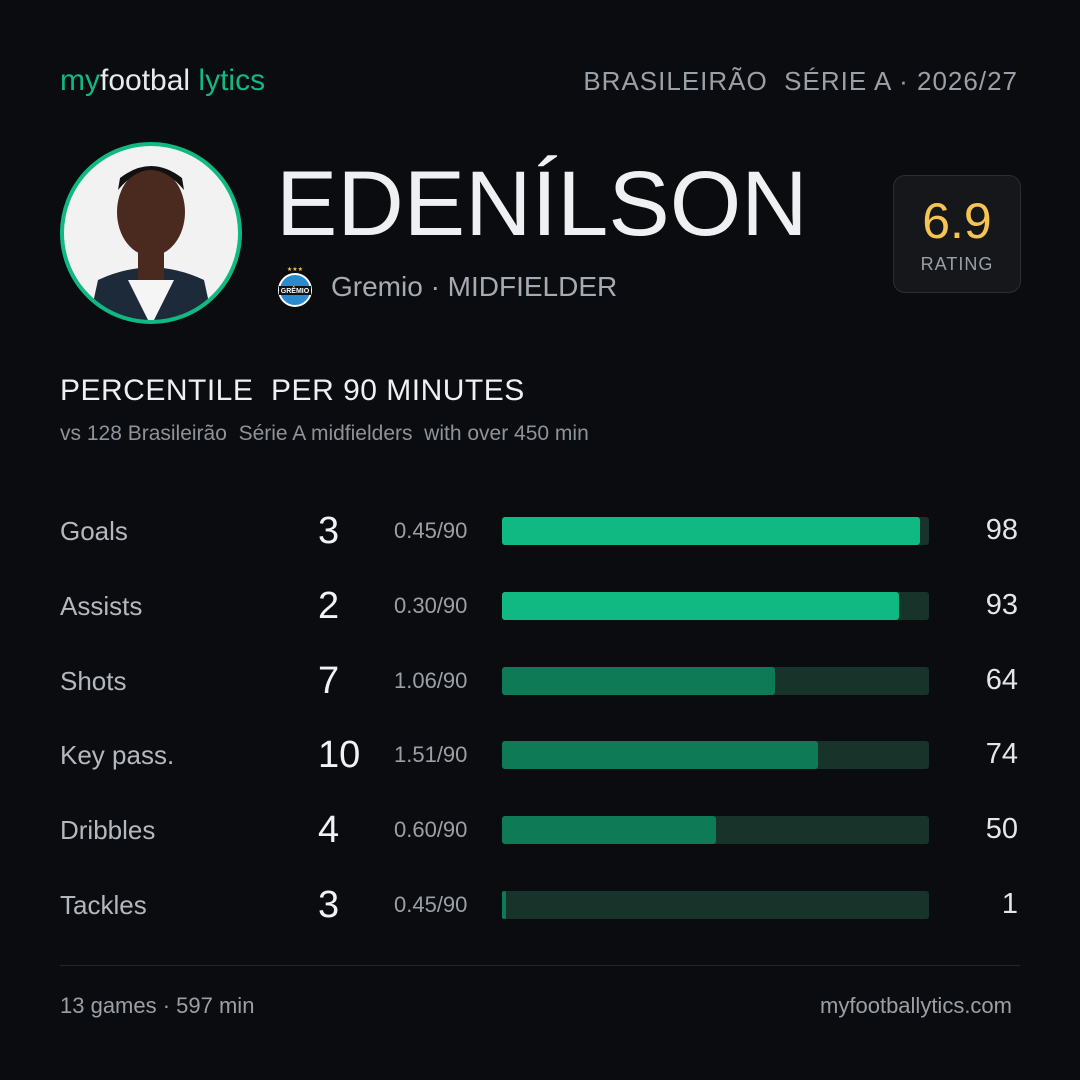  Describe the element at coordinates (431, 680) in the screenshot. I see `stat-per90: 1.06/90` at that location.